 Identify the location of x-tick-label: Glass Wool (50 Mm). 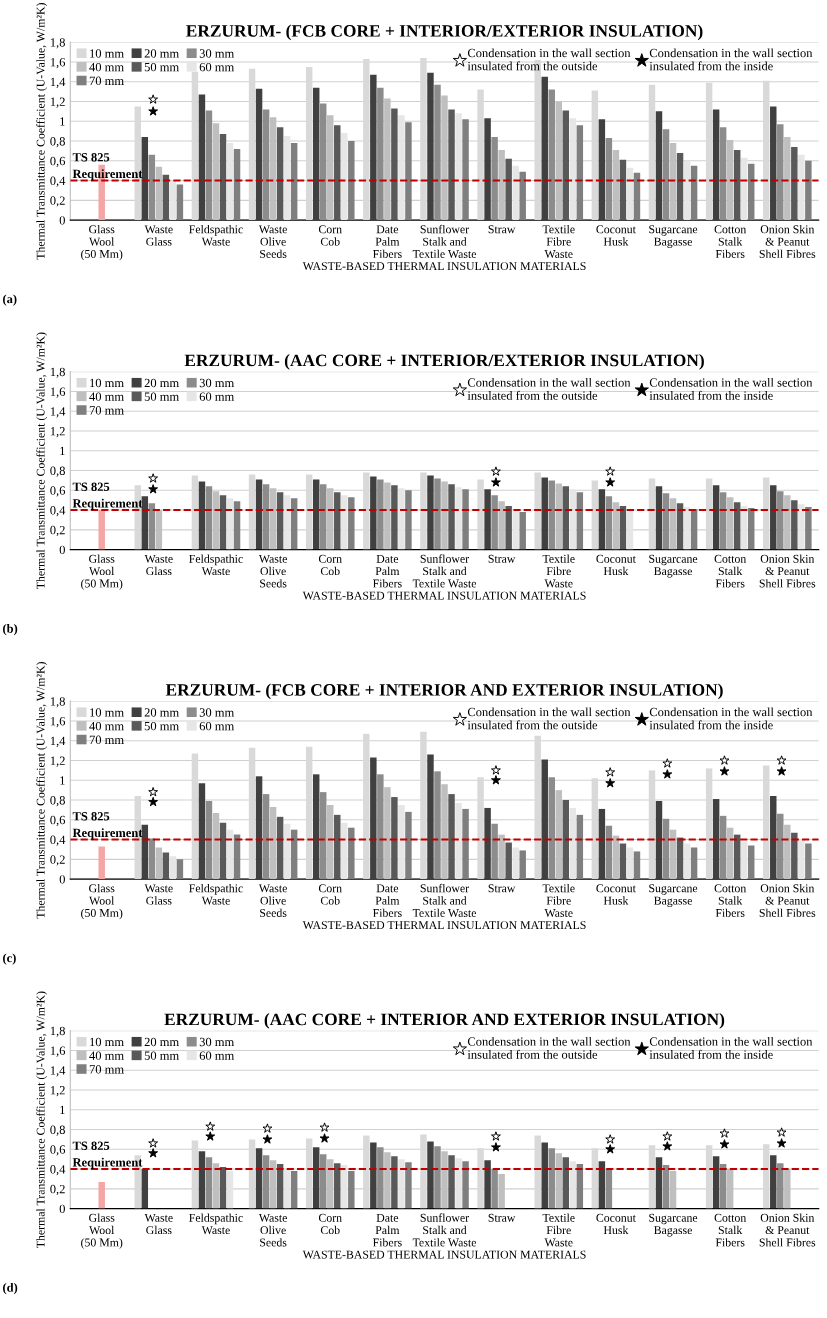
(102, 1231).